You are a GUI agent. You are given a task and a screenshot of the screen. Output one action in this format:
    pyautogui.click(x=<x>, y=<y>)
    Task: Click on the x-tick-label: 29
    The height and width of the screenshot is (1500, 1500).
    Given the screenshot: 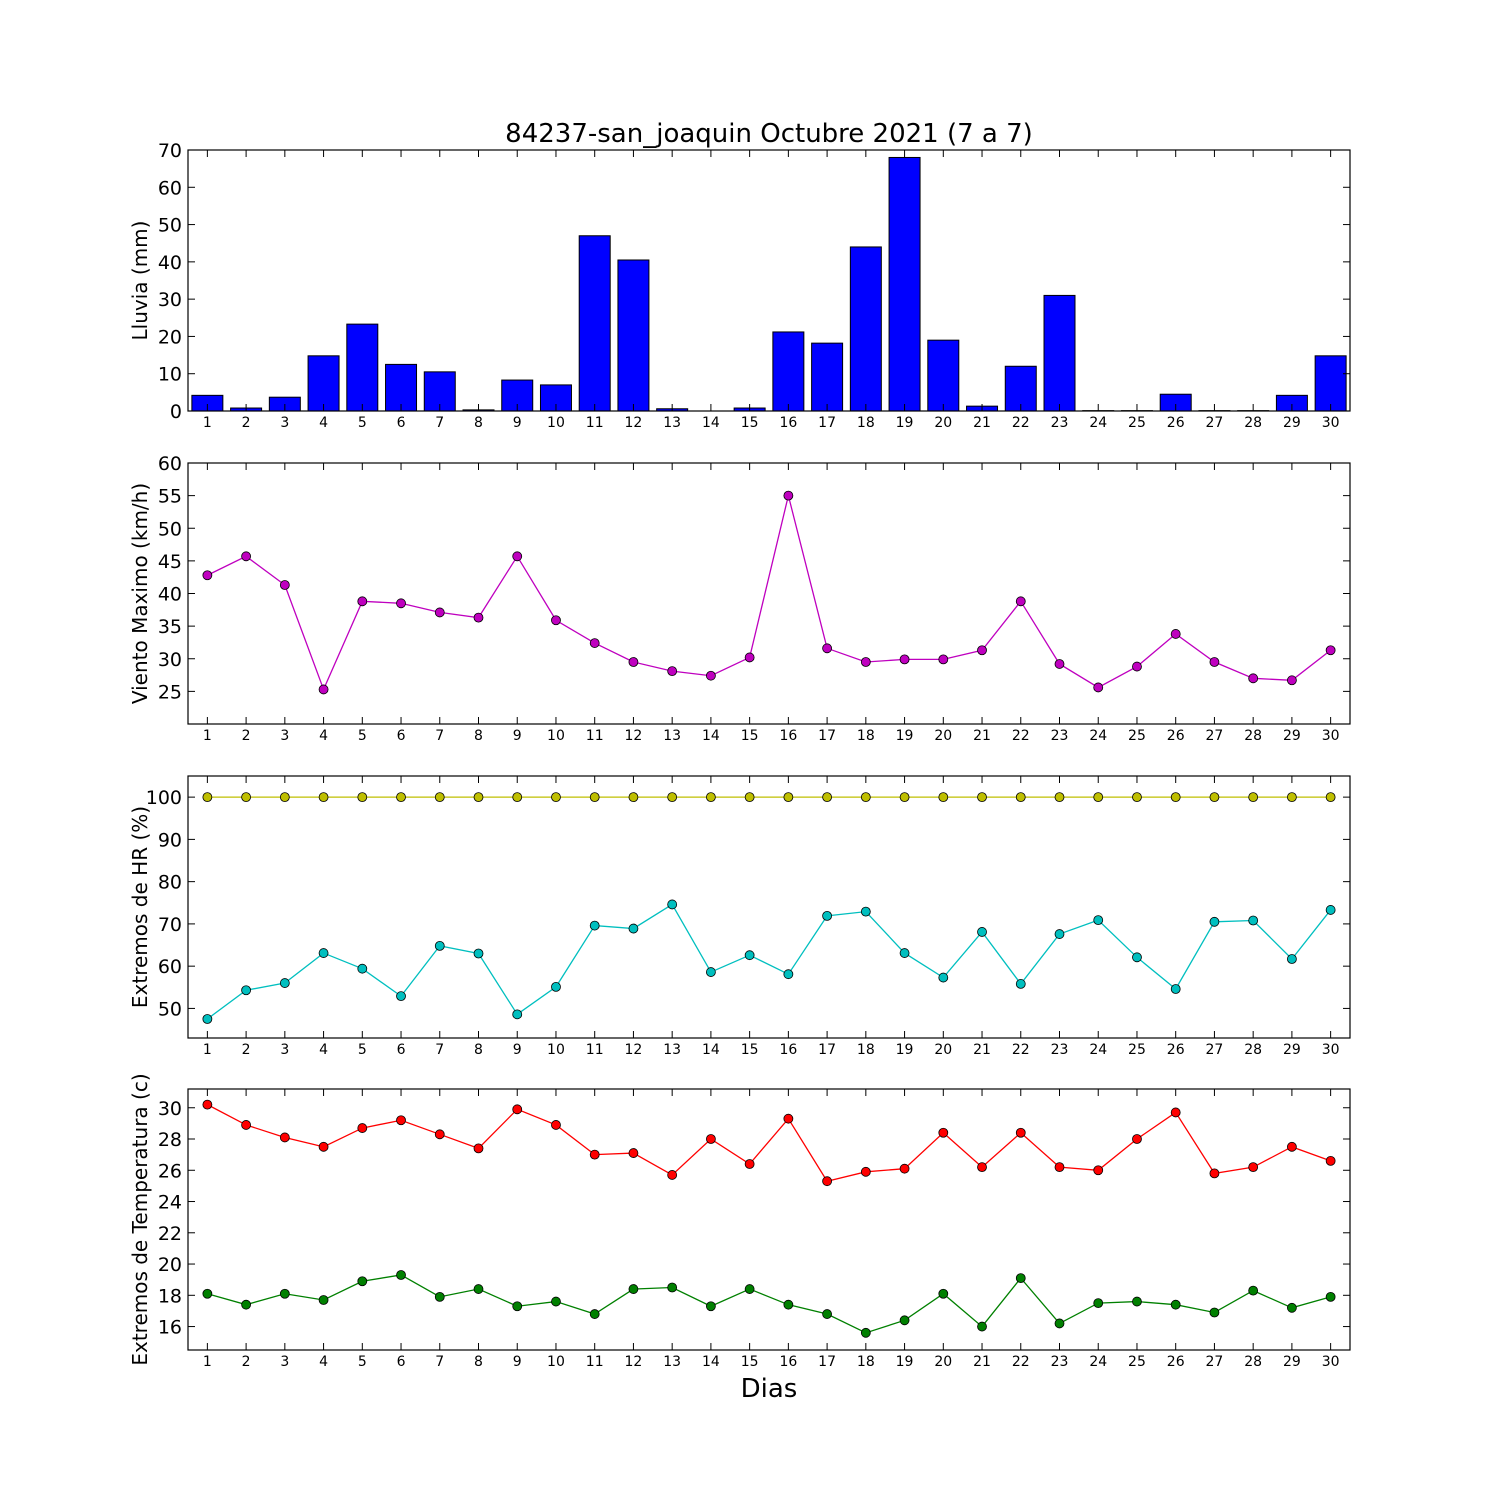 What is the action you would take?
    pyautogui.click(x=1292, y=1050)
    